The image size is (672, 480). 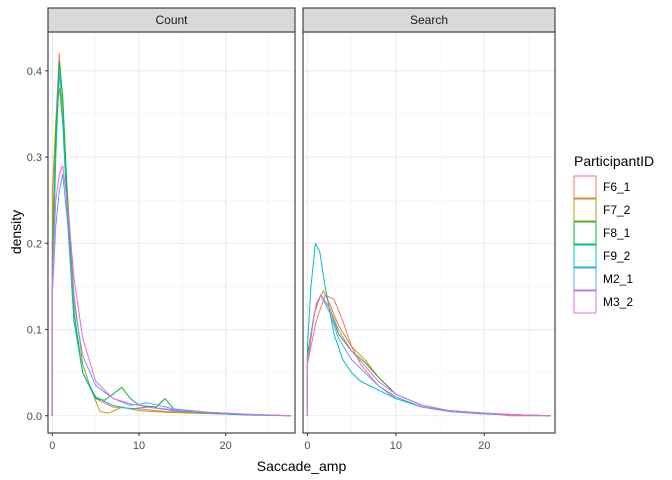 I want to click on legend: ParticipantID F6_1 F7_2 F8_1 F9_2 M2_1 M3_2, so click(x=613, y=233).